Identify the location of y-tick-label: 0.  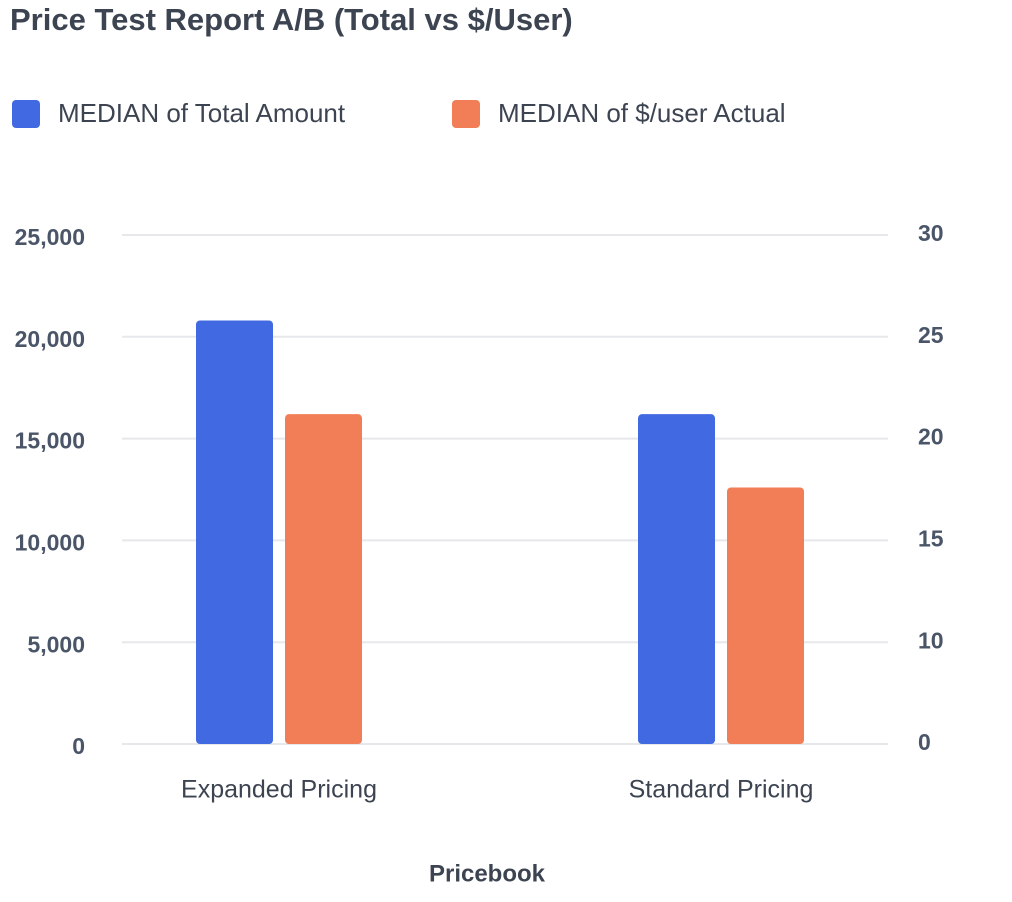
(78, 746).